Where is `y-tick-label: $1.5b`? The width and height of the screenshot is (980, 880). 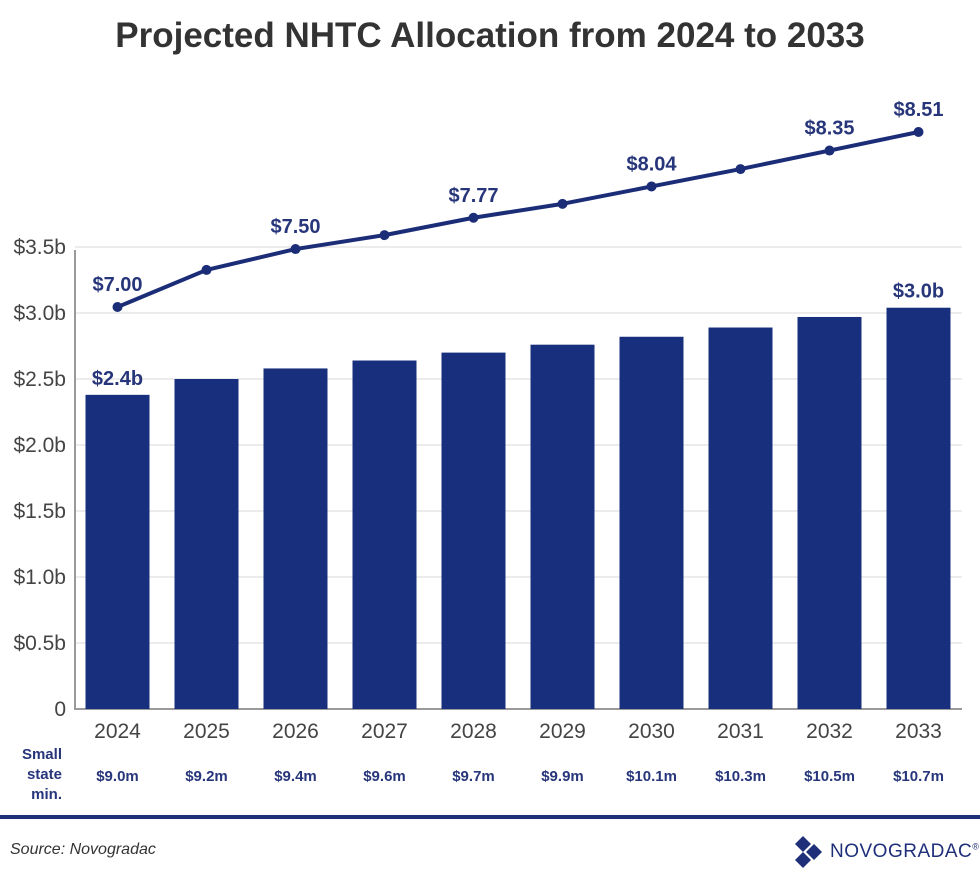
y-tick-label: $1.5b is located at coordinates (39, 511).